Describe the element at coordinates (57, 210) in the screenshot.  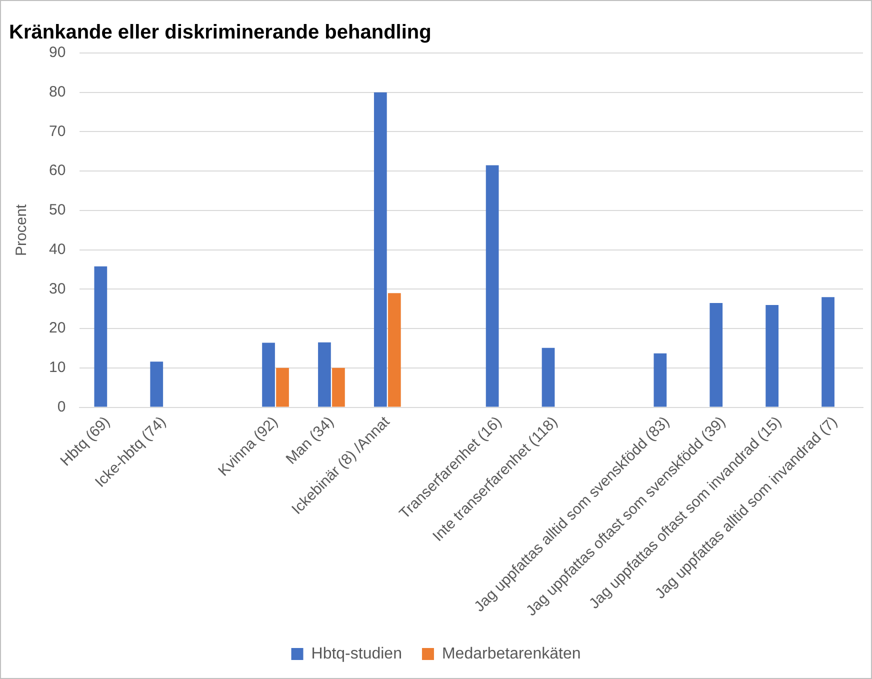
I see `y-tick-label: 50` at that location.